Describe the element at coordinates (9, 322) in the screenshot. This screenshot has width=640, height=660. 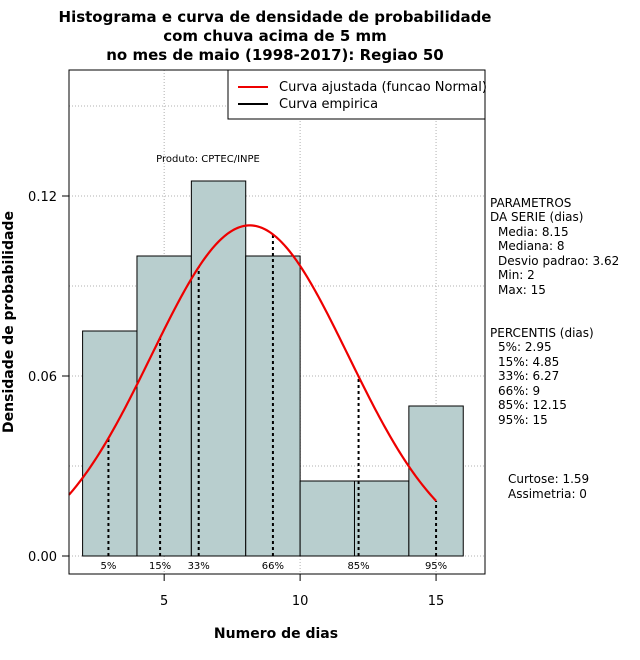
I see `y-axis-title: Densidade de probabilidade` at that location.